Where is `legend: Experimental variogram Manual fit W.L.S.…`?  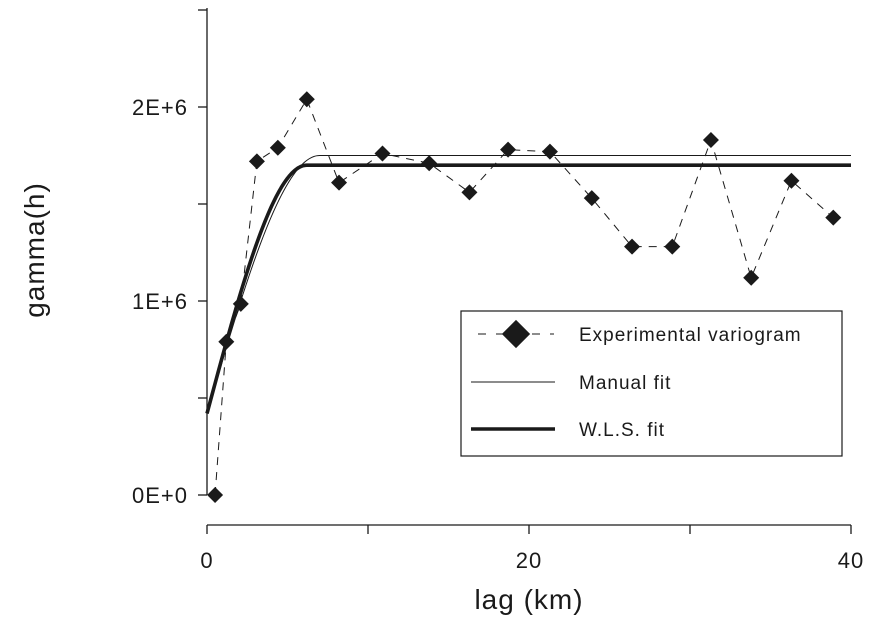 legend: Experimental variogram Manual fit W.L.S.… is located at coordinates (651, 383).